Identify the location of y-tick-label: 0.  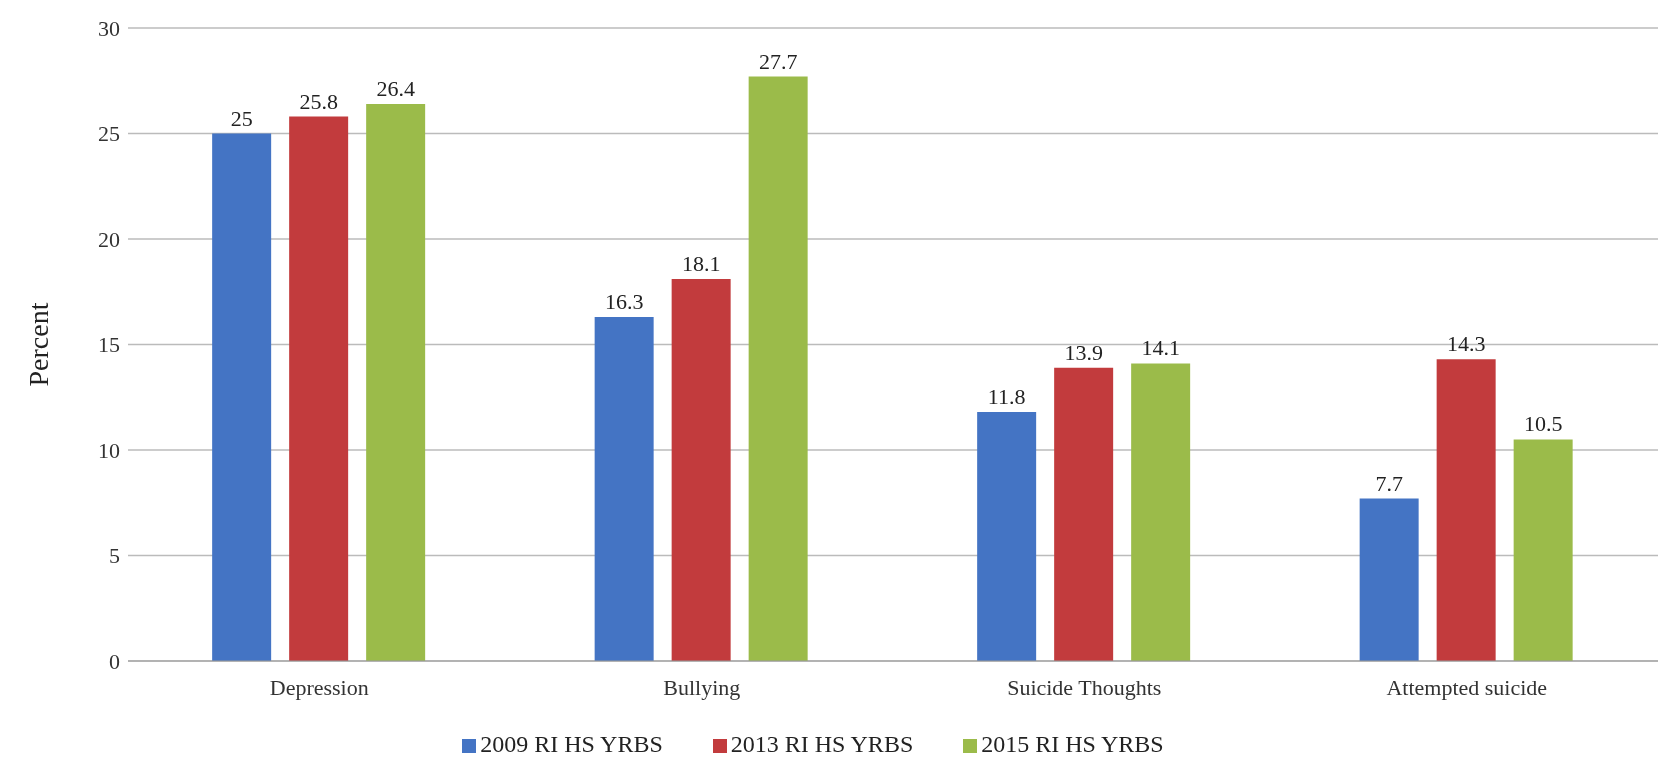
(114, 661).